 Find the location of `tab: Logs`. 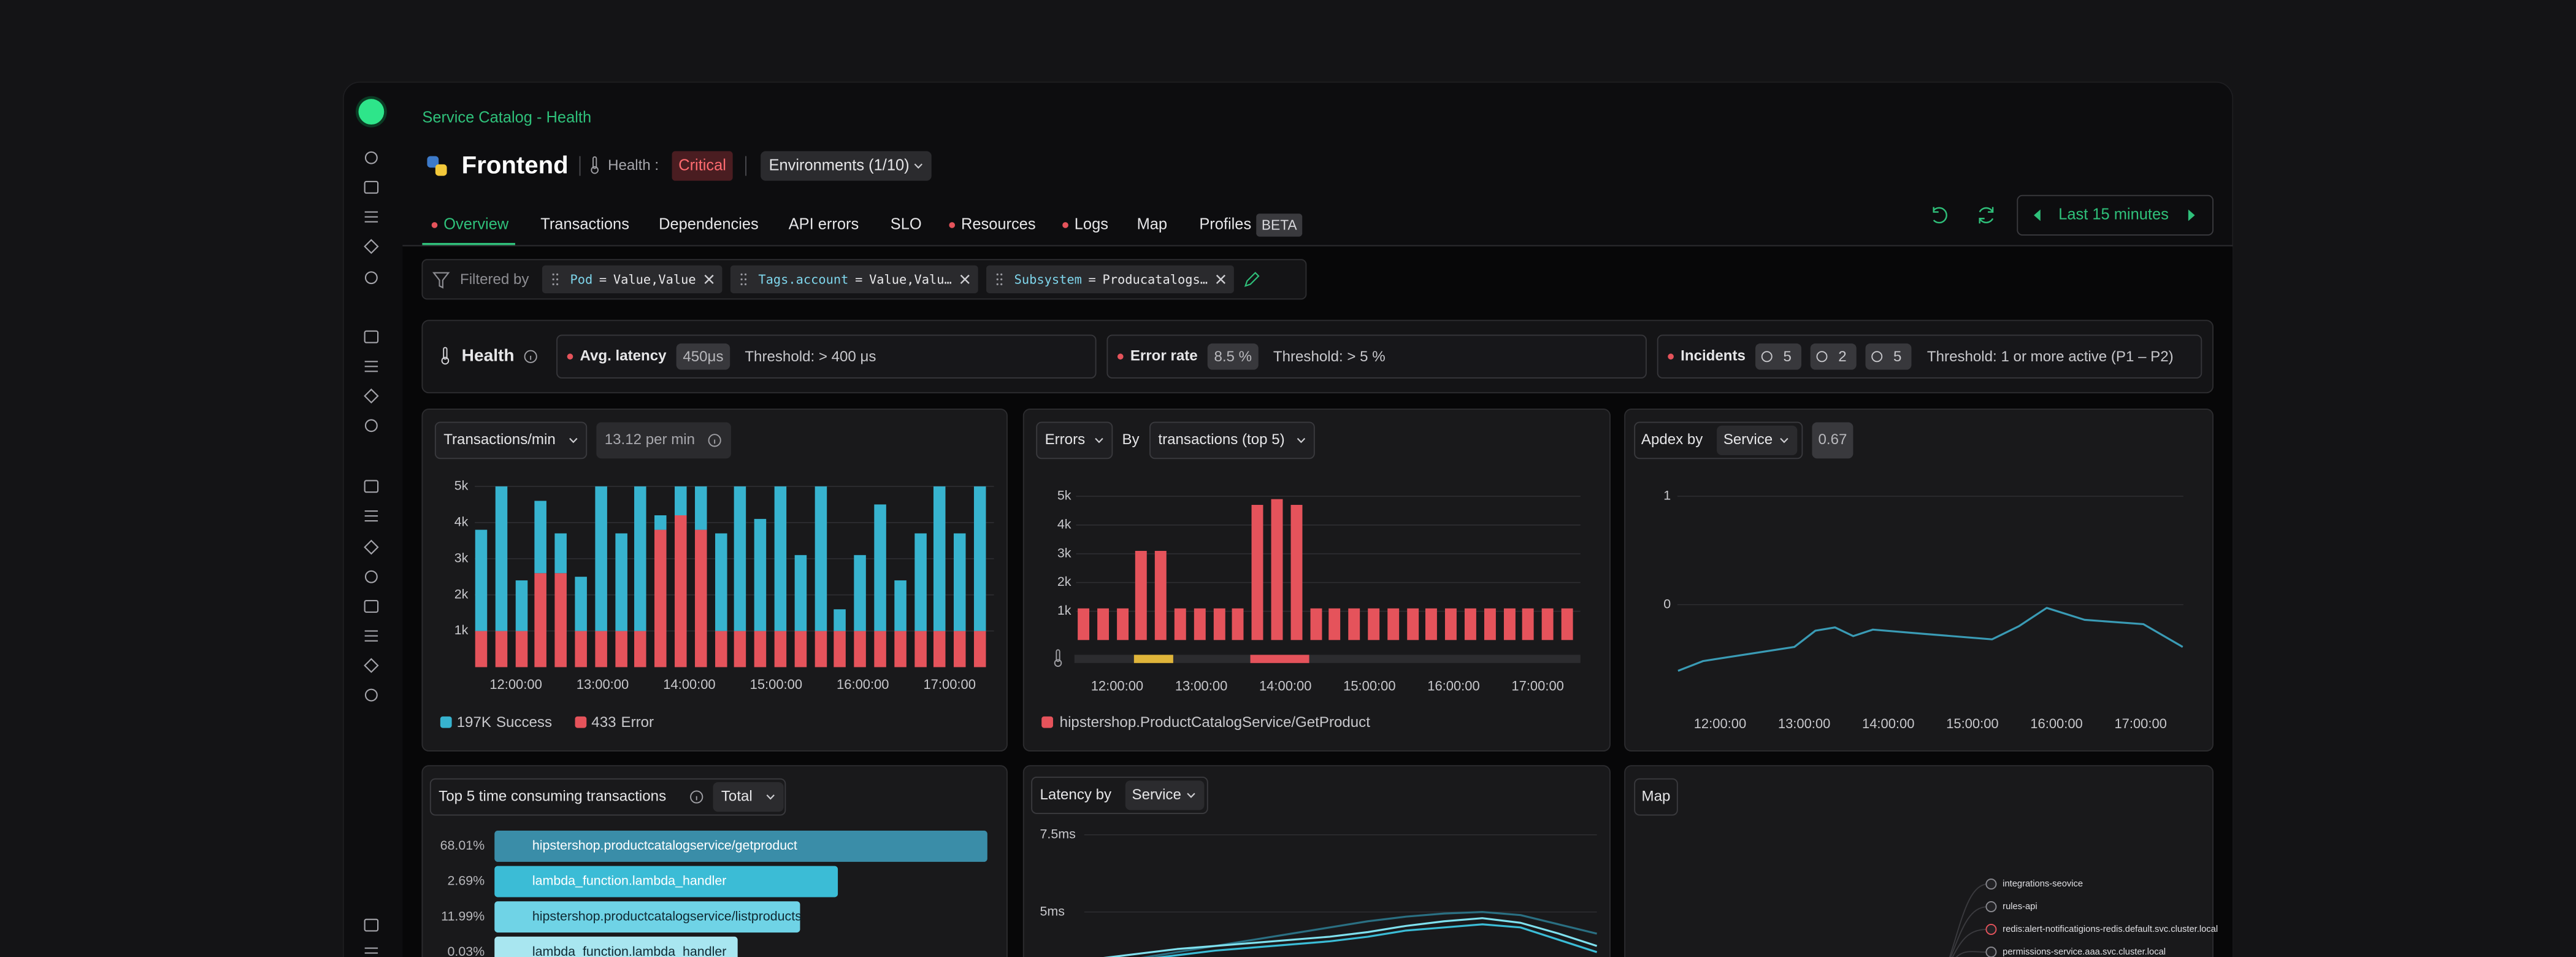

tab: Logs is located at coordinates (1091, 225).